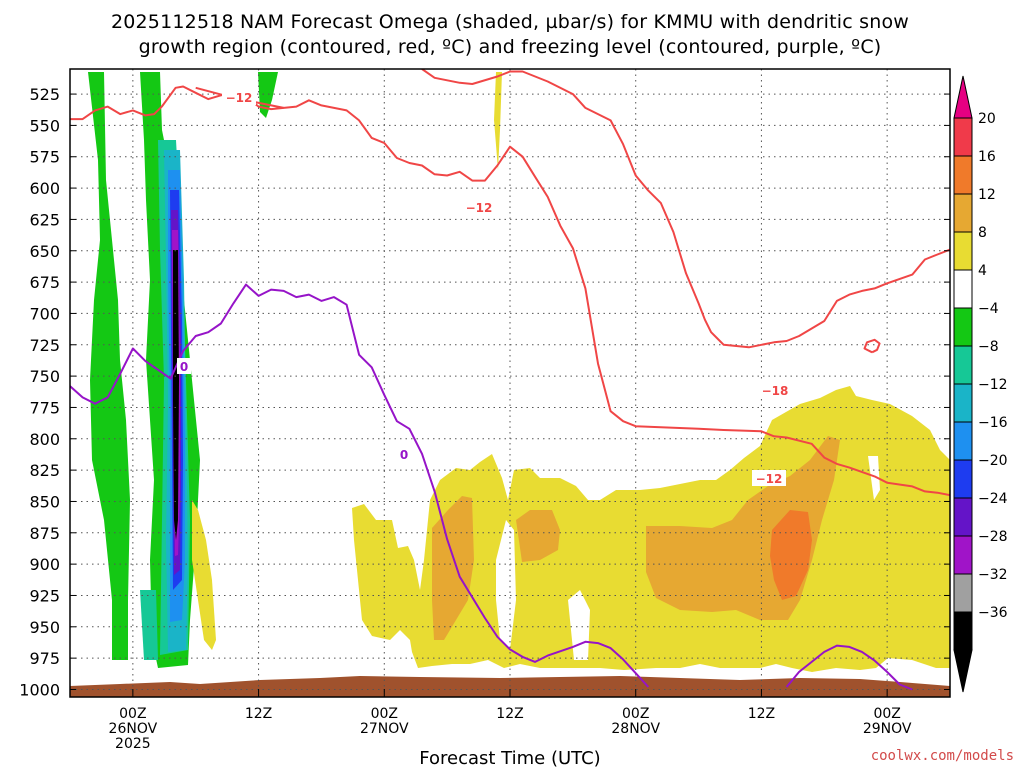 This screenshot has width=1024, height=768. I want to click on y-tick-label: 975, so click(44, 658).